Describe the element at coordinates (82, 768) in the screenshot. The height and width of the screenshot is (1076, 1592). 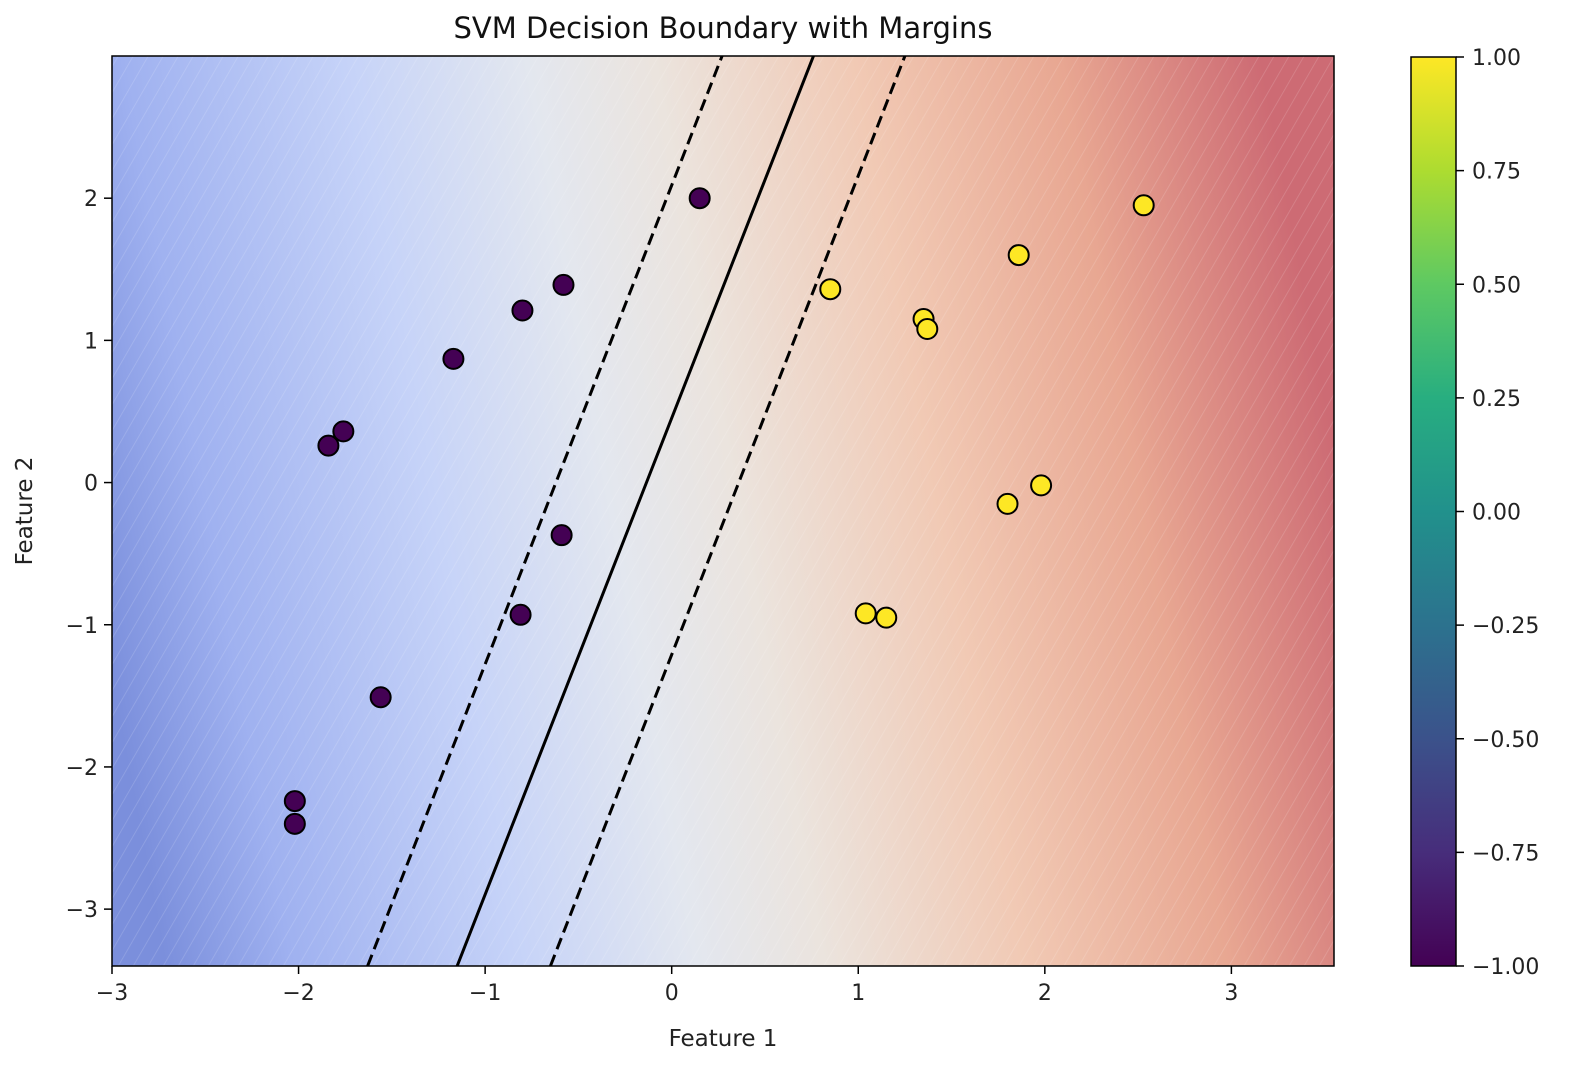
I see `y-tick-label: −2` at that location.